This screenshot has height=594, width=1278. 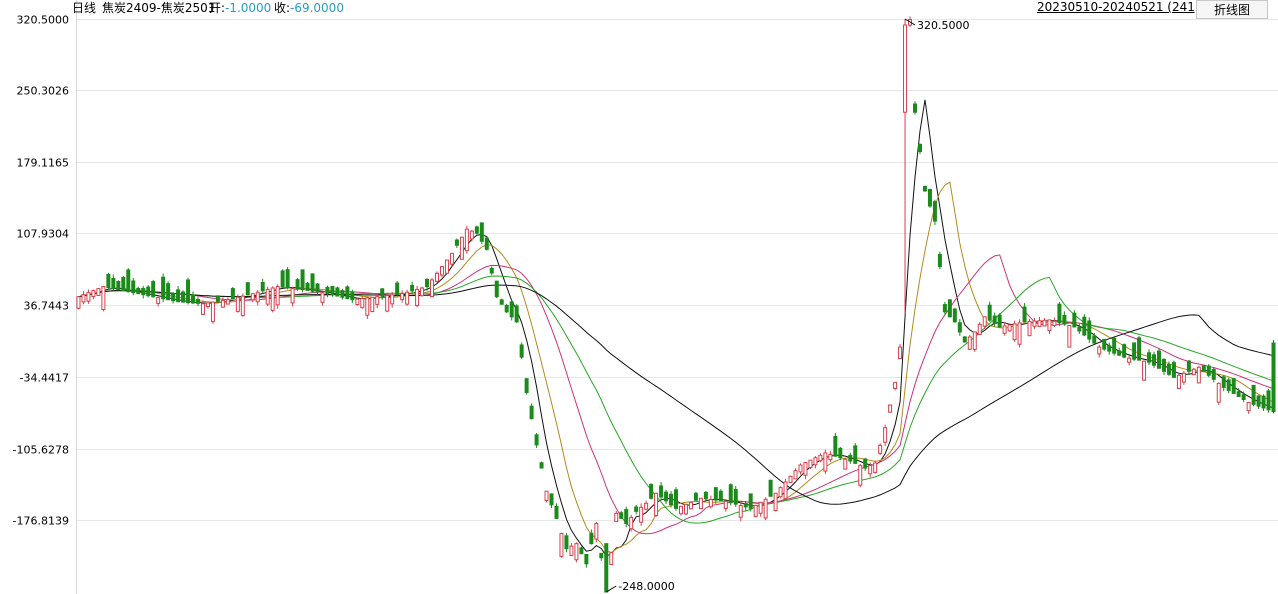 What do you see at coordinates (47, 306) in the screenshot?
I see `y-tick-label: 36.7443` at bounding box center [47, 306].